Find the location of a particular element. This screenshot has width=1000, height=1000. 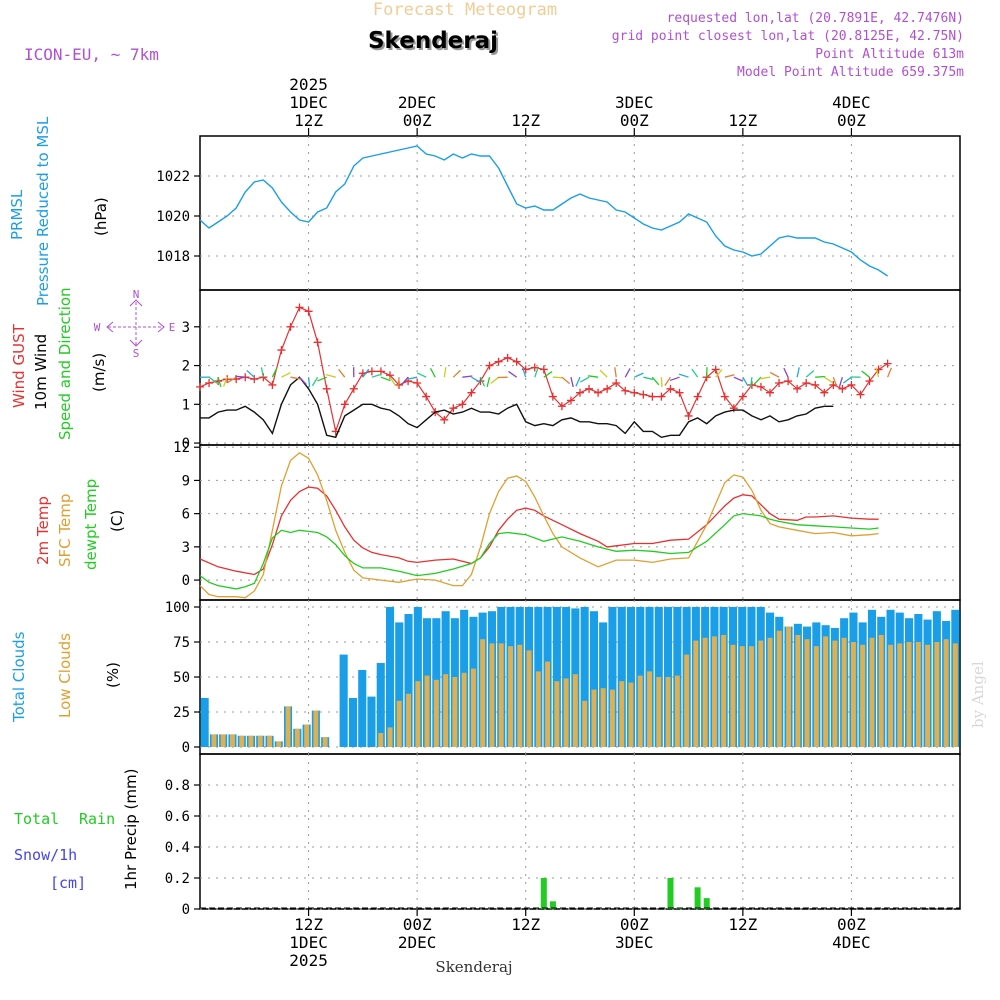

precip-panel is located at coordinates (580, 831).